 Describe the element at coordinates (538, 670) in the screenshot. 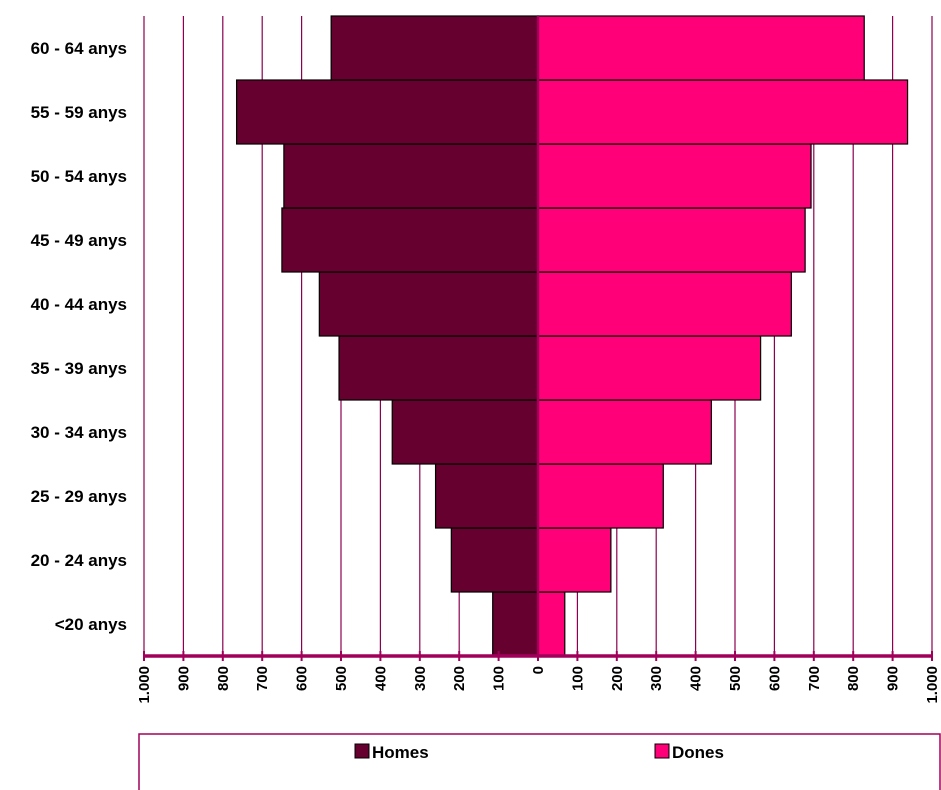

I see `x-tick-label: 0` at that location.